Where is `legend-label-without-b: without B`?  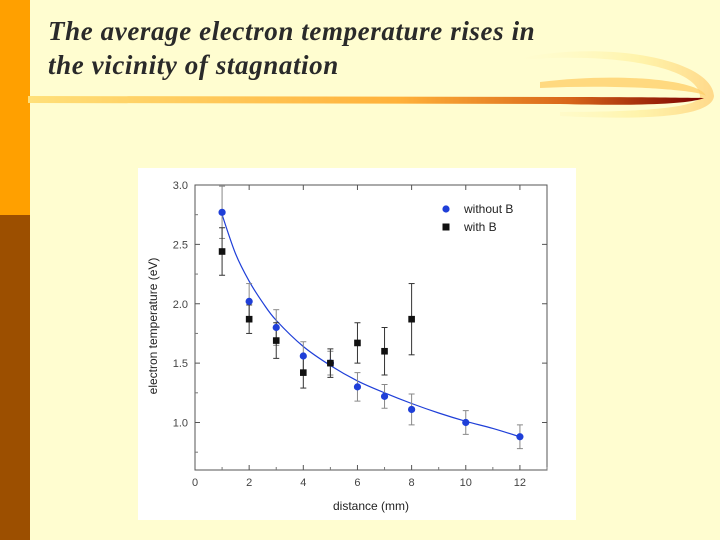 legend-label-without-b: without B is located at coordinates (488, 209).